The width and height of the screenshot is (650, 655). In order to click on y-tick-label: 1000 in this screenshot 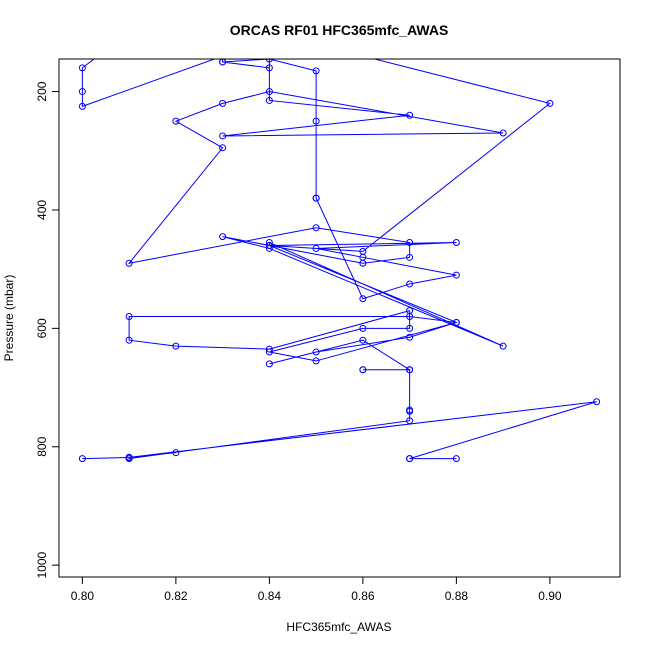, I will do `click(42, 564)`.